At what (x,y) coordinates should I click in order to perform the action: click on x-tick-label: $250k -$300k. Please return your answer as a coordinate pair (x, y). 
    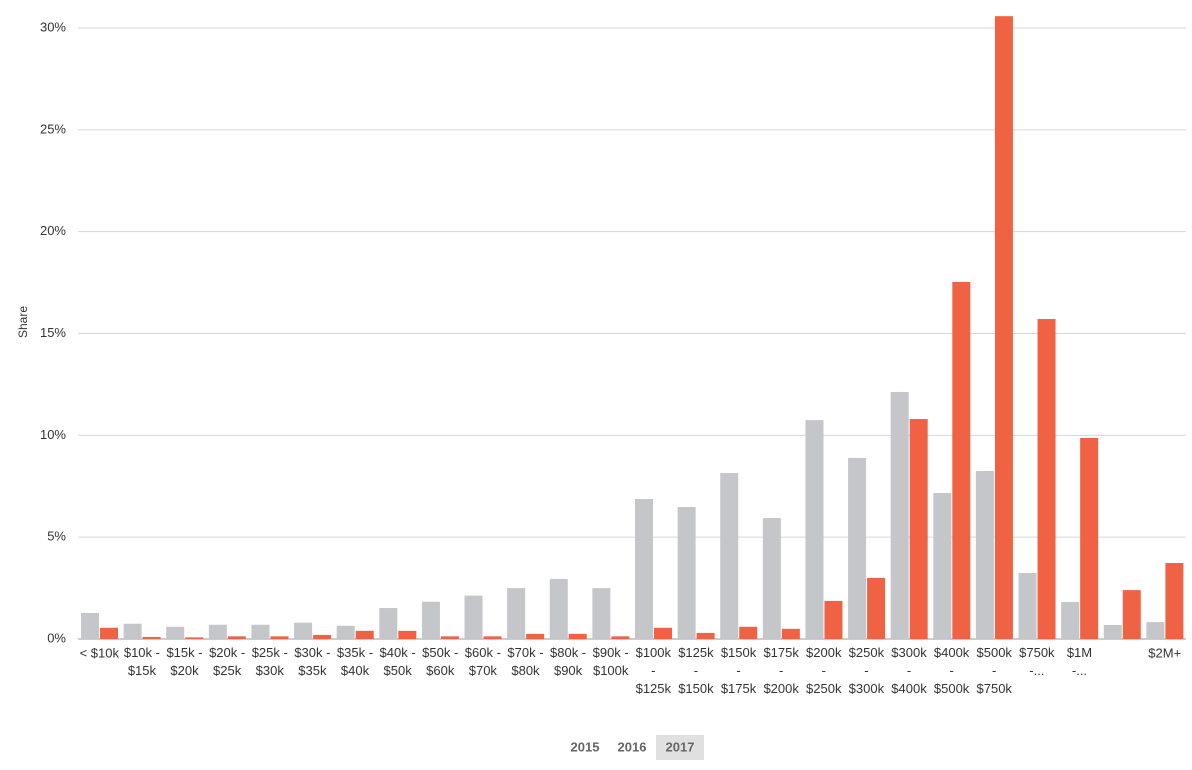
    Looking at the image, I should click on (867, 670).